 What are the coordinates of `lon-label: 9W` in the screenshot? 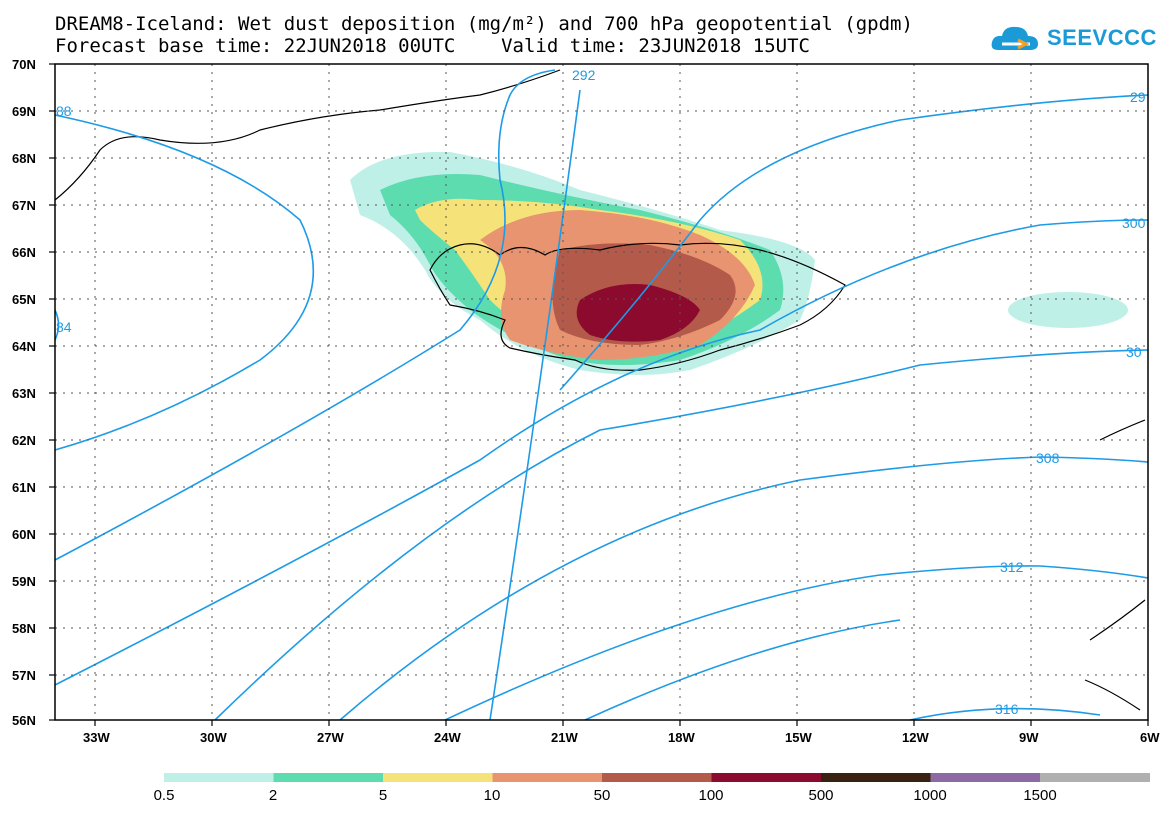 It's located at (1029, 737).